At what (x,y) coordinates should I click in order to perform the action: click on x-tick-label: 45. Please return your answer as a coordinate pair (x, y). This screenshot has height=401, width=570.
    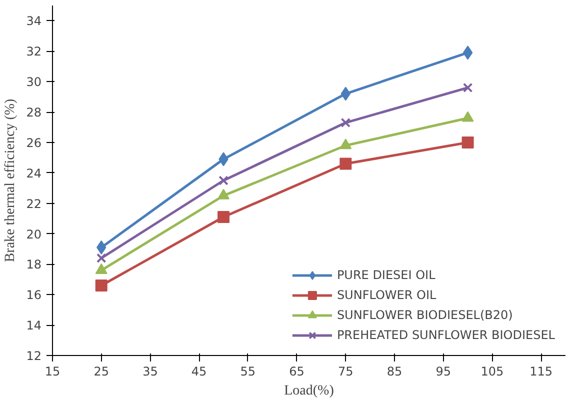
    Looking at the image, I should click on (199, 371).